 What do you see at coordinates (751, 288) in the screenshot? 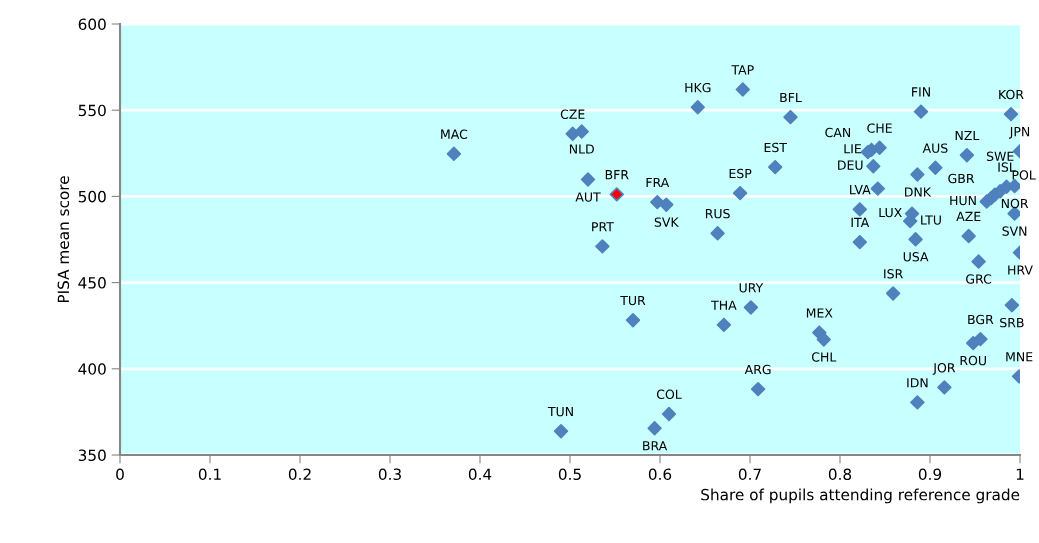
I see `annotation: URY` at bounding box center [751, 288].